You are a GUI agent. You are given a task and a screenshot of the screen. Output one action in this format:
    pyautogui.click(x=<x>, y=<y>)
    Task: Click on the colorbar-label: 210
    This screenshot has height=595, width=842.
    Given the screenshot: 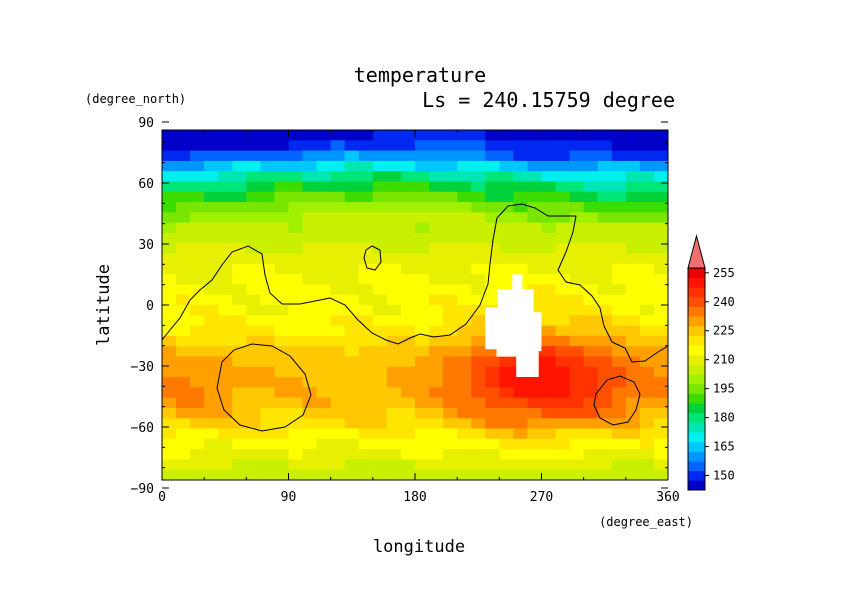 What is the action you would take?
    pyautogui.click(x=724, y=360)
    